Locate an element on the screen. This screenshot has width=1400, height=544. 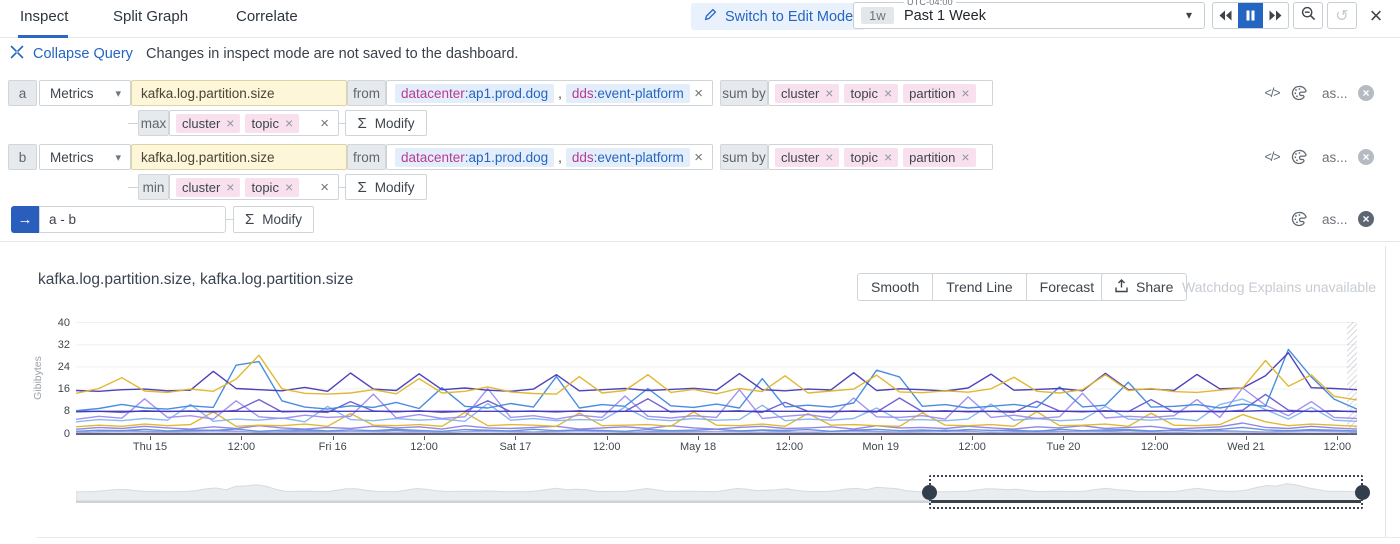
clear-formula-button: × is located at coordinates (1366, 219).